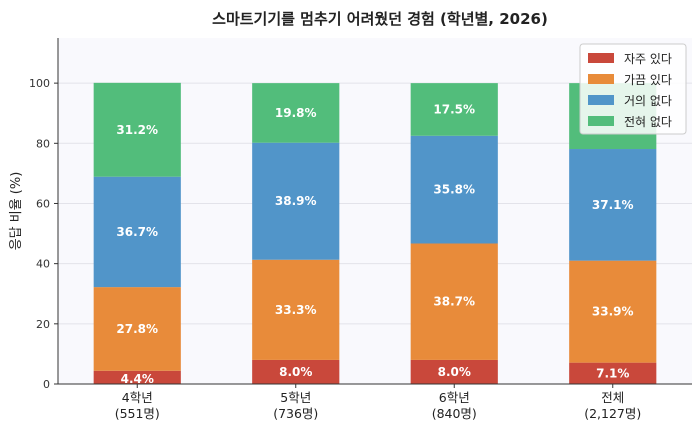  I want to click on data-label: 33.3%, so click(296, 310).